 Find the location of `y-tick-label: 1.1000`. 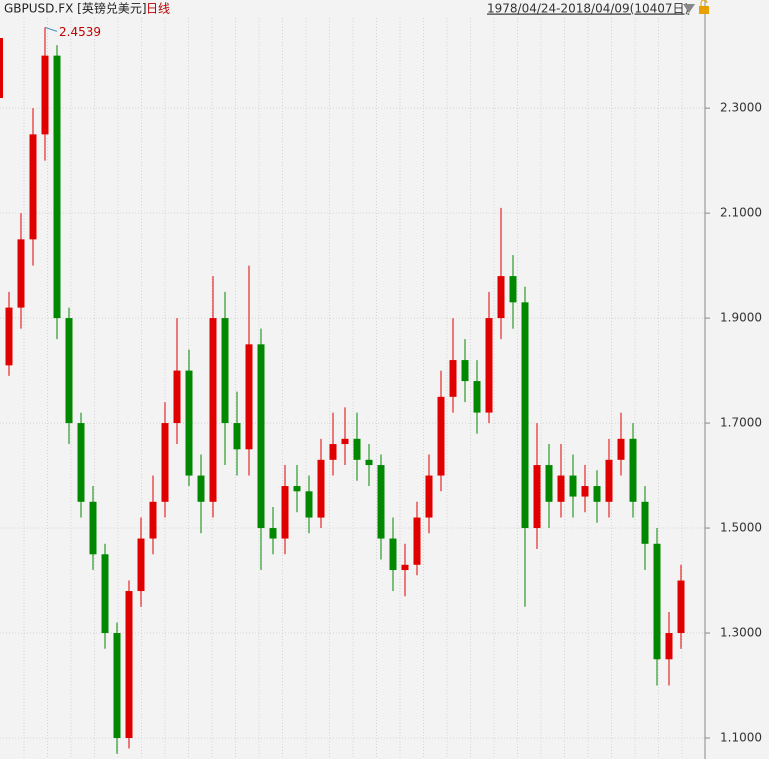

y-tick-label: 1.1000 is located at coordinates (741, 738).